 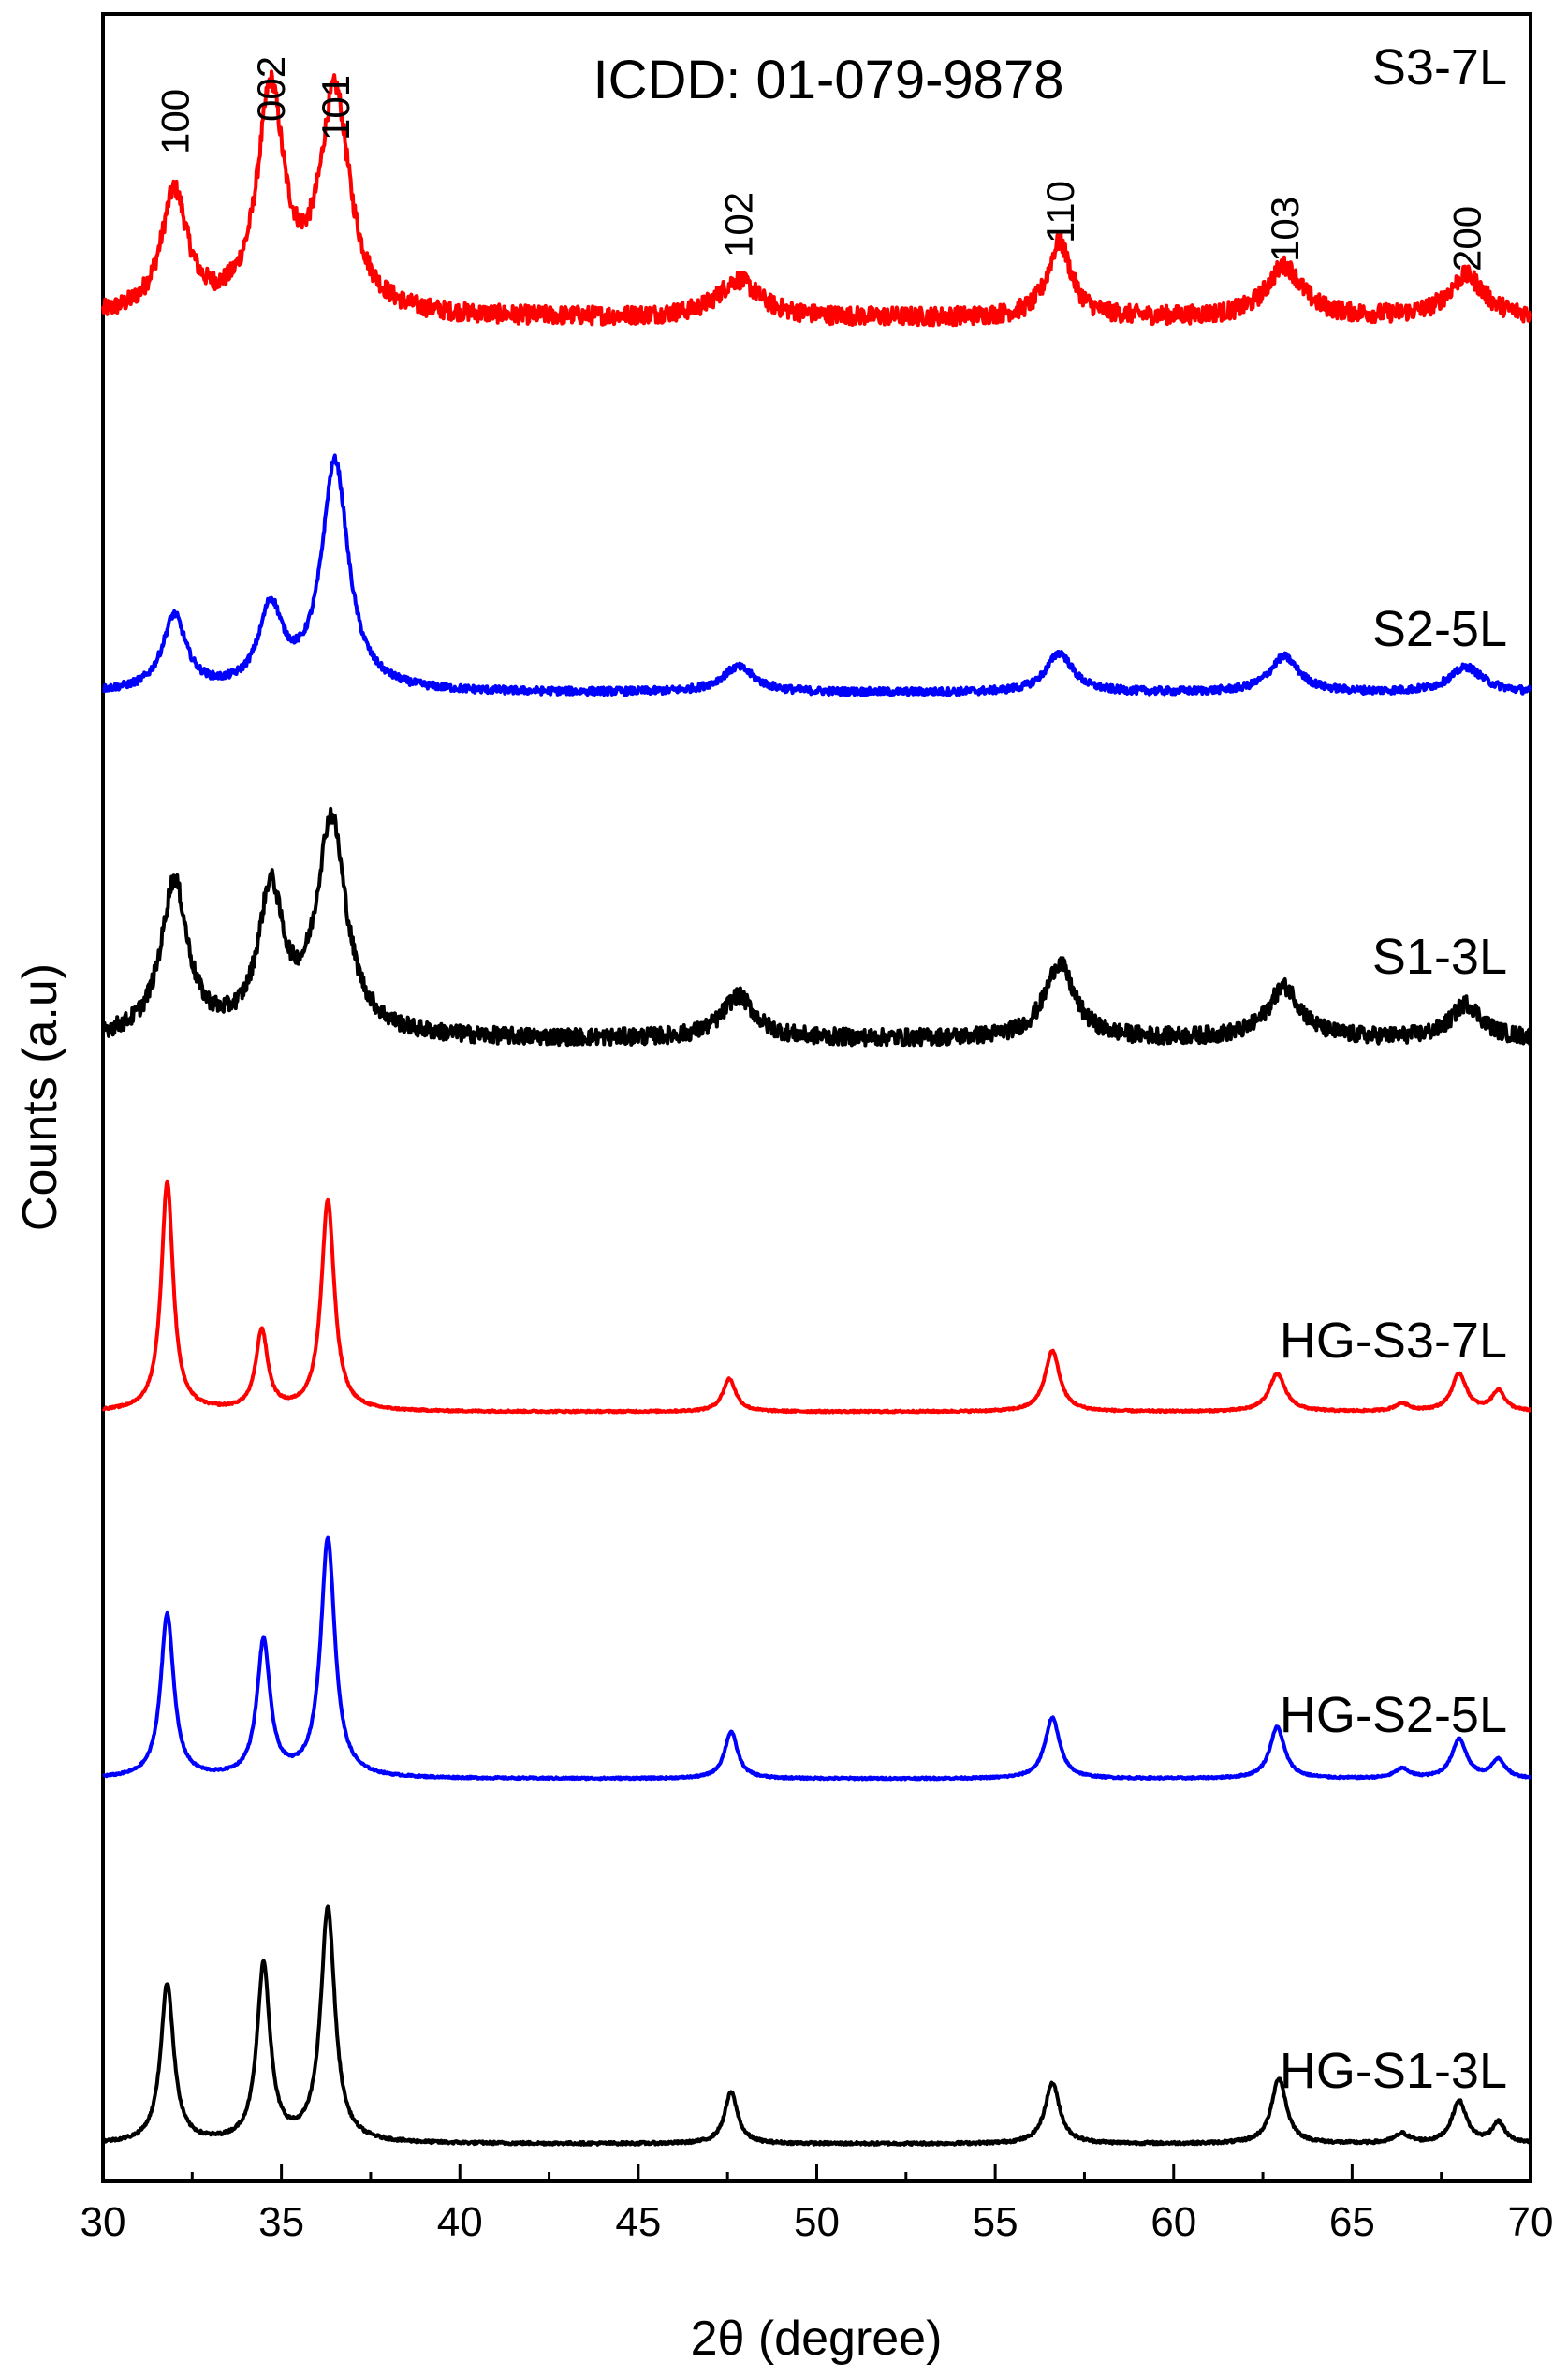 What do you see at coordinates (281, 2222) in the screenshot?
I see `x-tick-label-35: 35` at bounding box center [281, 2222].